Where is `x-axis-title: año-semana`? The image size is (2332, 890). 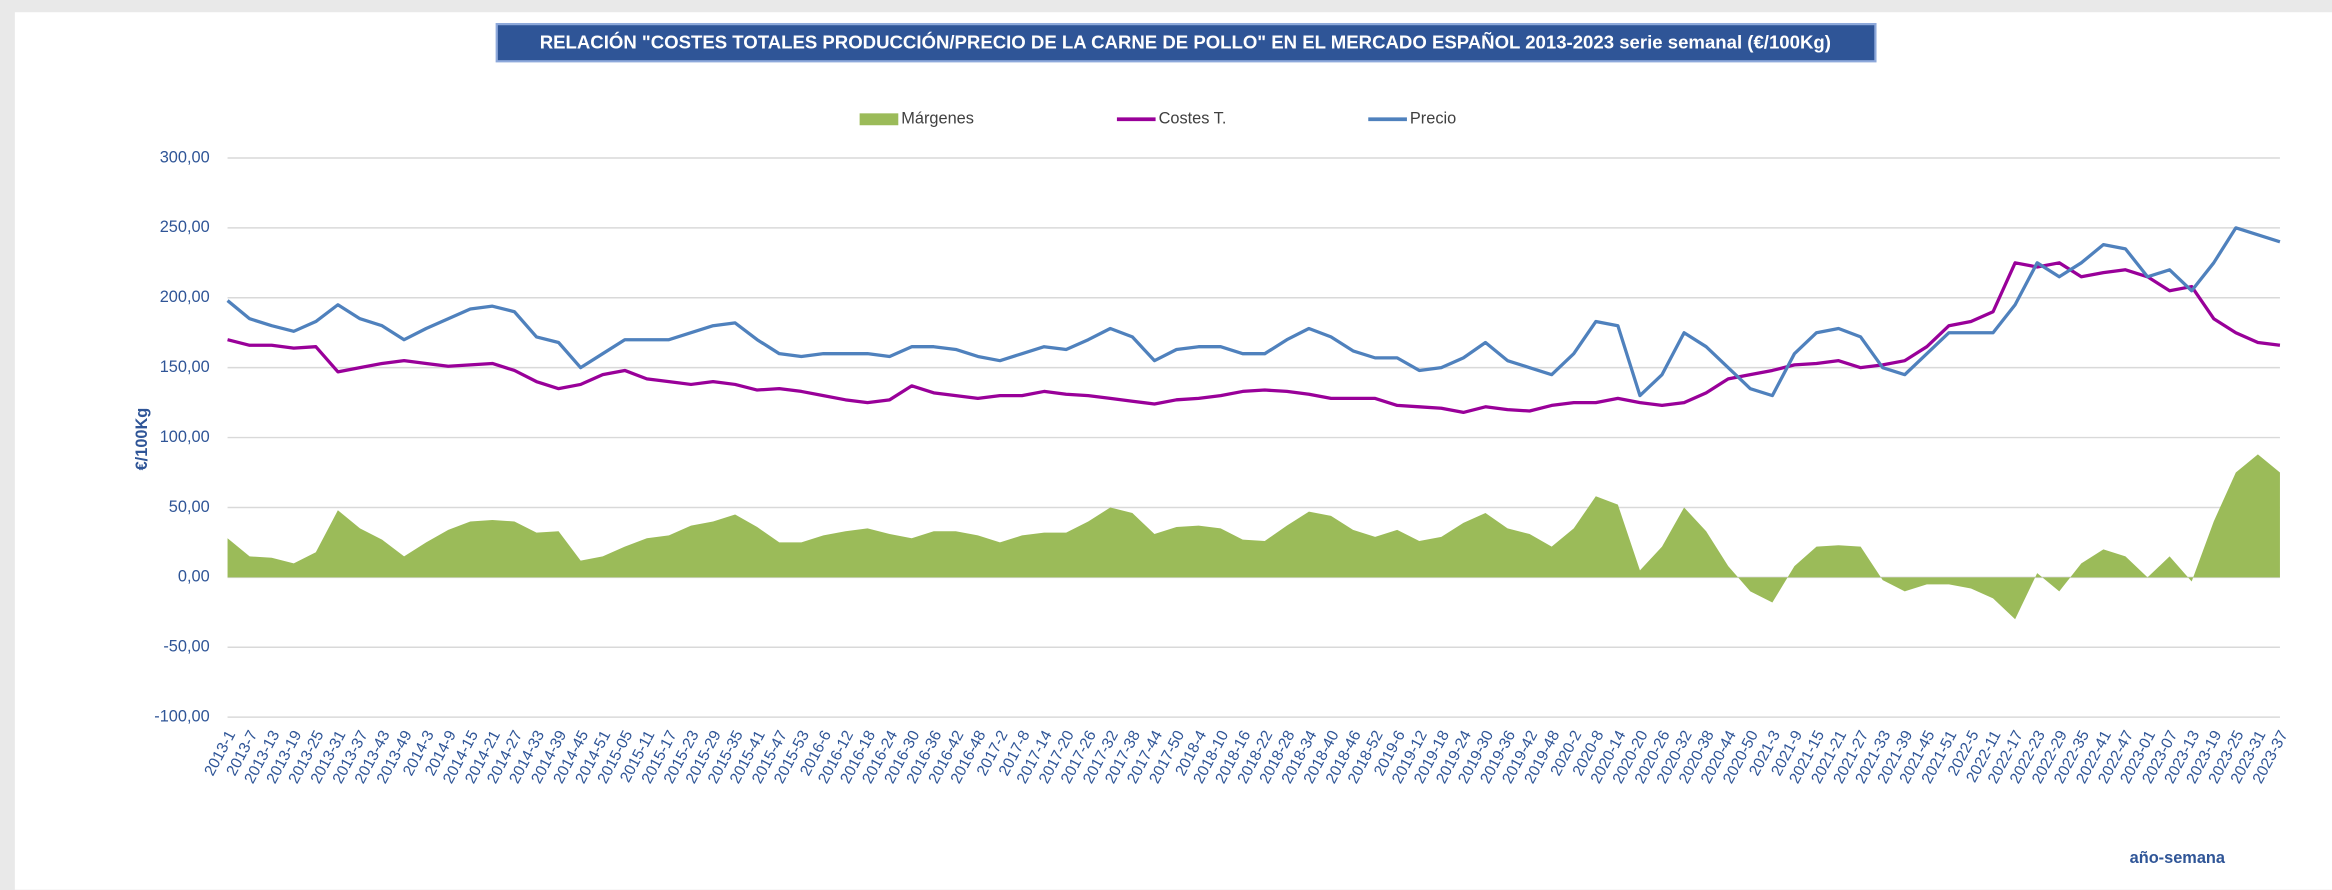 x-axis-title: año-semana is located at coordinates (2178, 858).